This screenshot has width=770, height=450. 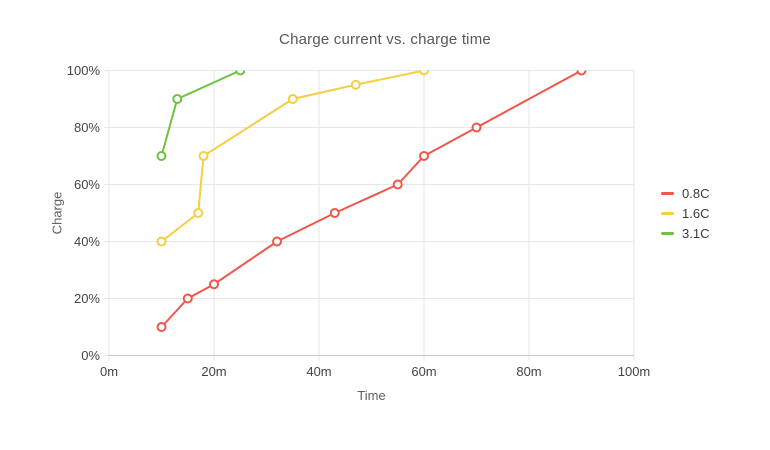 I want to click on x-axis-title: Time, so click(x=371, y=395).